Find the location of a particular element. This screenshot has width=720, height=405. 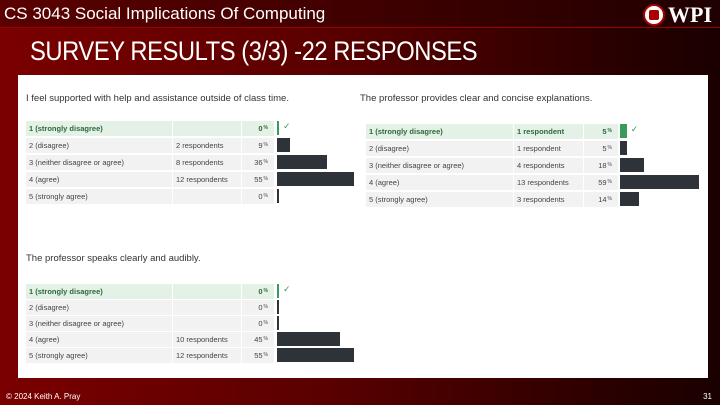

course-title: CS 3043 Social Implications Of Computing is located at coordinates (165, 13).